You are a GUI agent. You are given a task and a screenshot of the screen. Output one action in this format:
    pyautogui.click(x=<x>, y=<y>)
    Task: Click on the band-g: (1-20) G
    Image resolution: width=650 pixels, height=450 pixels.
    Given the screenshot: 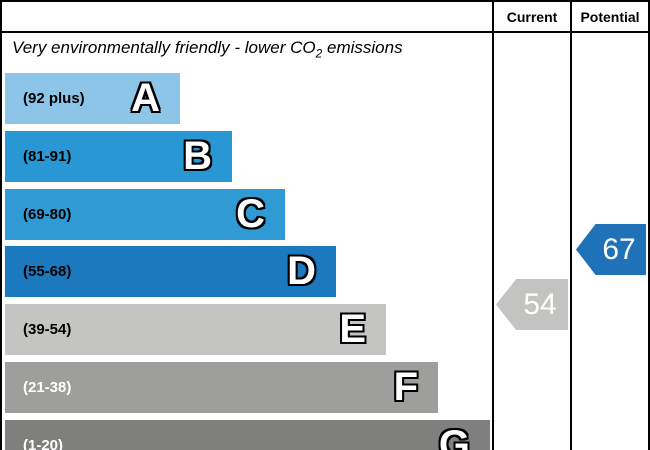 What is the action you would take?
    pyautogui.click(x=247, y=434)
    